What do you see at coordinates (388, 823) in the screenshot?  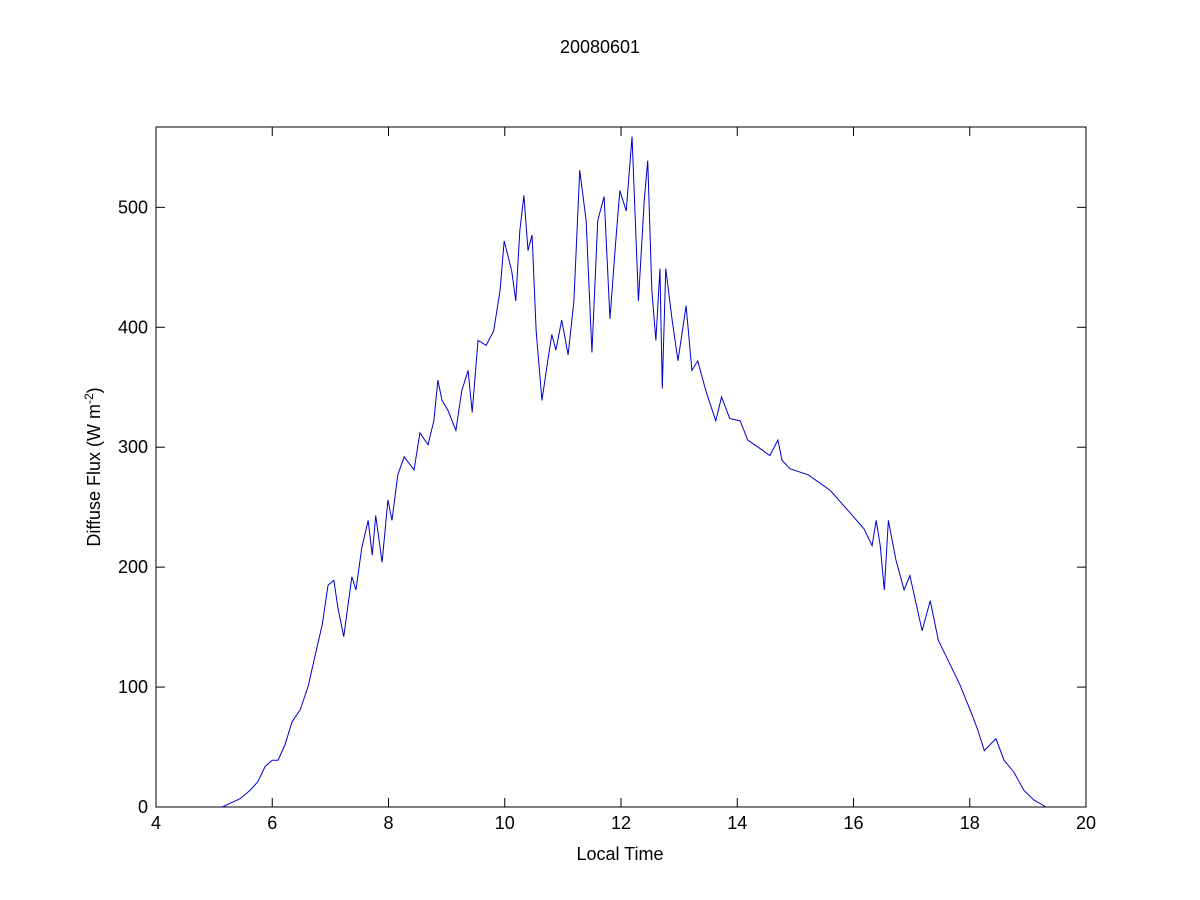 I see `x-tick-label: 8` at bounding box center [388, 823].